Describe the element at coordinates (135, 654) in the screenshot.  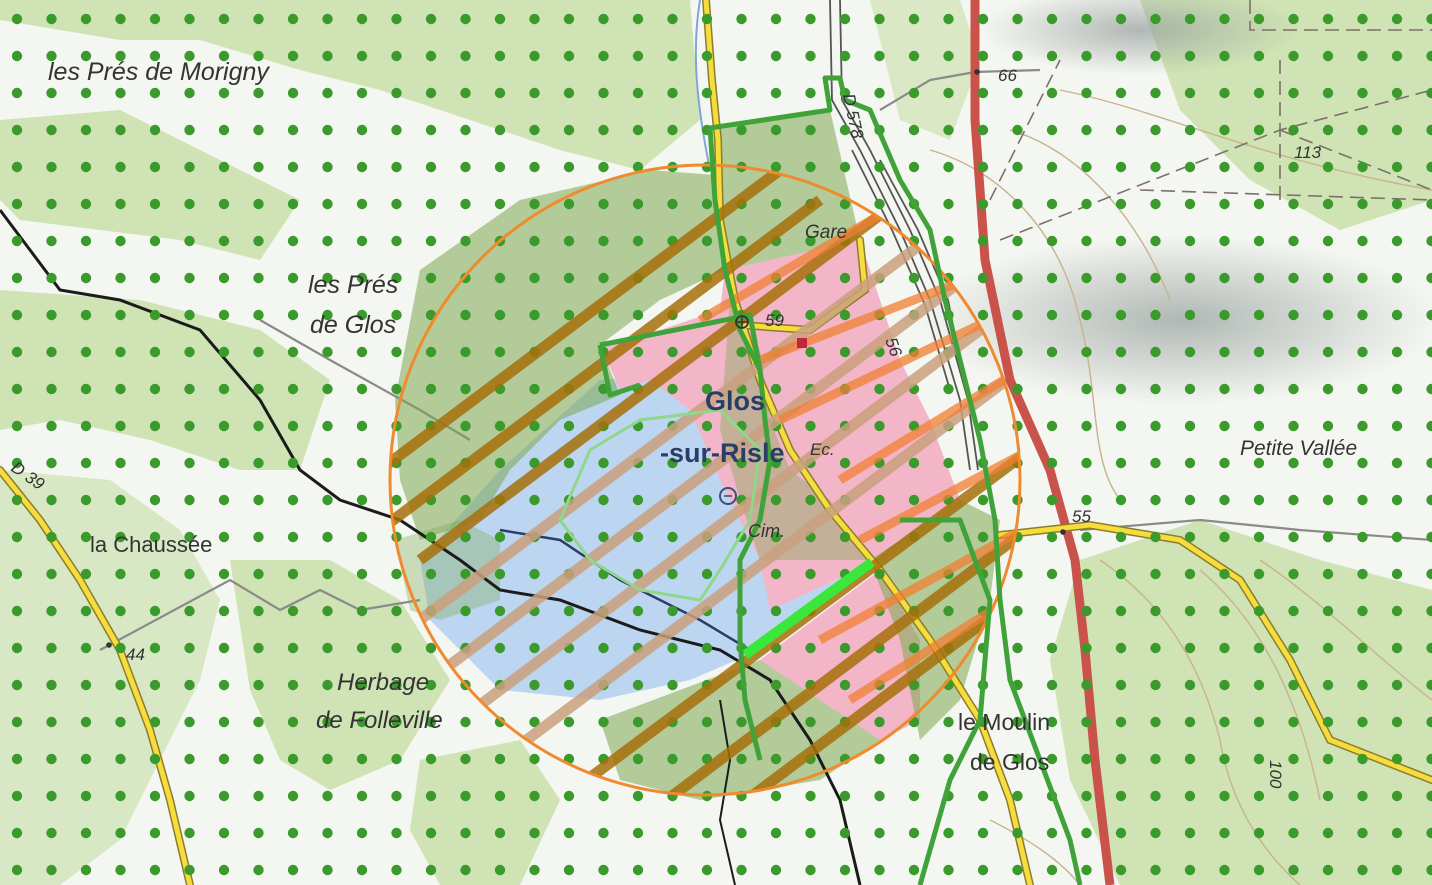
I see `label-alt-44: 44` at that location.